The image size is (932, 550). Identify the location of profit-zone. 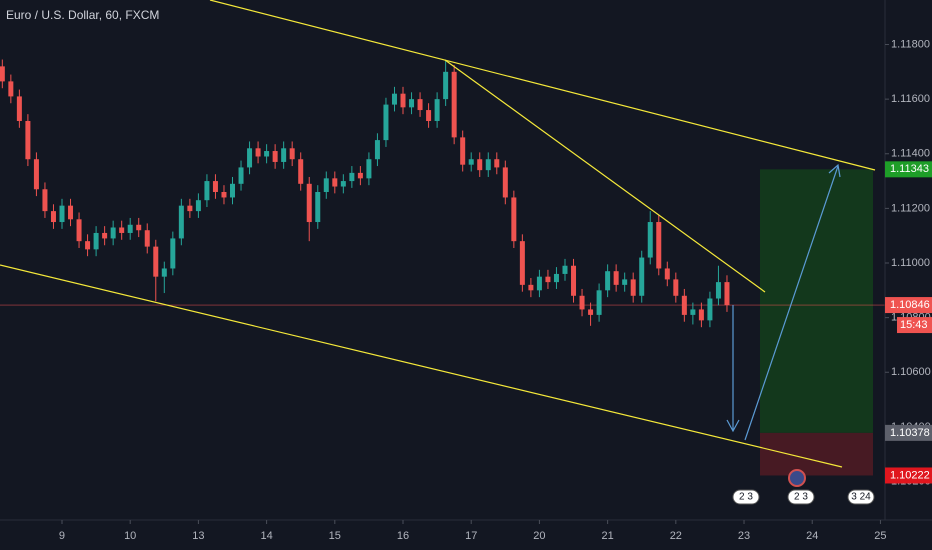
(816, 301).